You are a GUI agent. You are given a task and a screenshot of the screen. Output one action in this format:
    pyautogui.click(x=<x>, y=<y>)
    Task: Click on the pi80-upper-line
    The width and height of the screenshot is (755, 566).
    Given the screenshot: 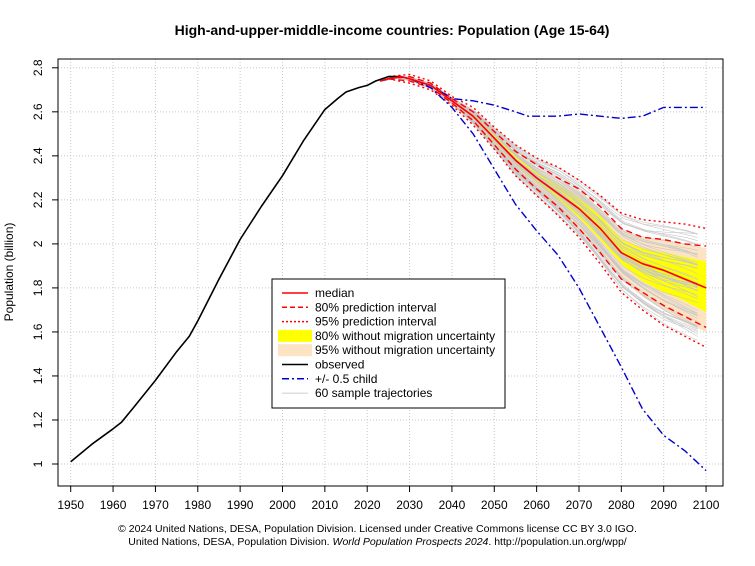 What is the action you would take?
    pyautogui.click(x=547, y=161)
    